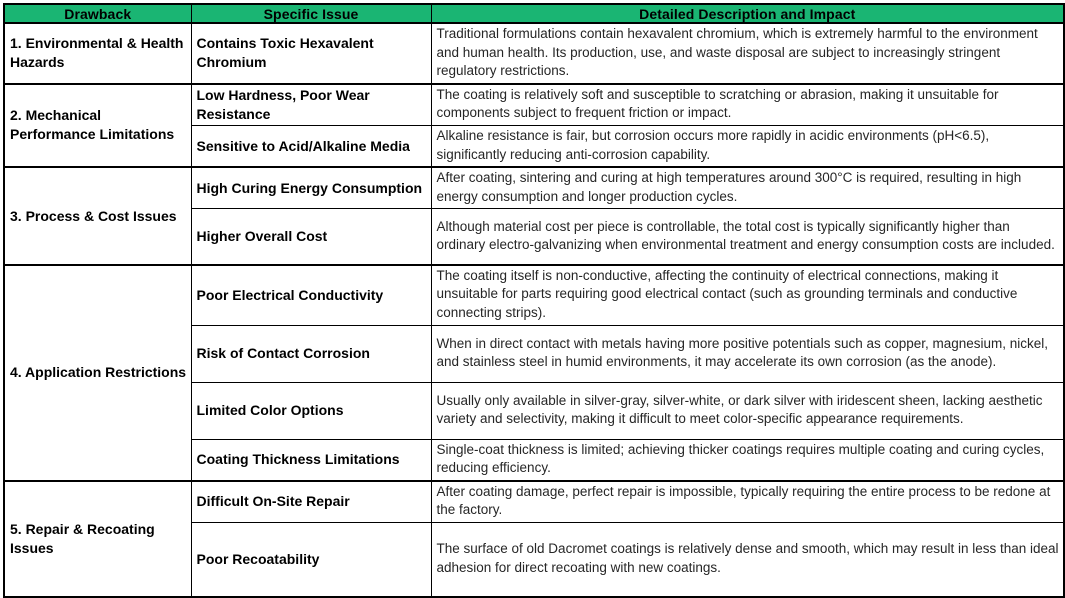 The width and height of the screenshot is (1065, 598). Describe the element at coordinates (311, 460) in the screenshot. I see `issue-cell: Coating Thickness Limitations` at that location.